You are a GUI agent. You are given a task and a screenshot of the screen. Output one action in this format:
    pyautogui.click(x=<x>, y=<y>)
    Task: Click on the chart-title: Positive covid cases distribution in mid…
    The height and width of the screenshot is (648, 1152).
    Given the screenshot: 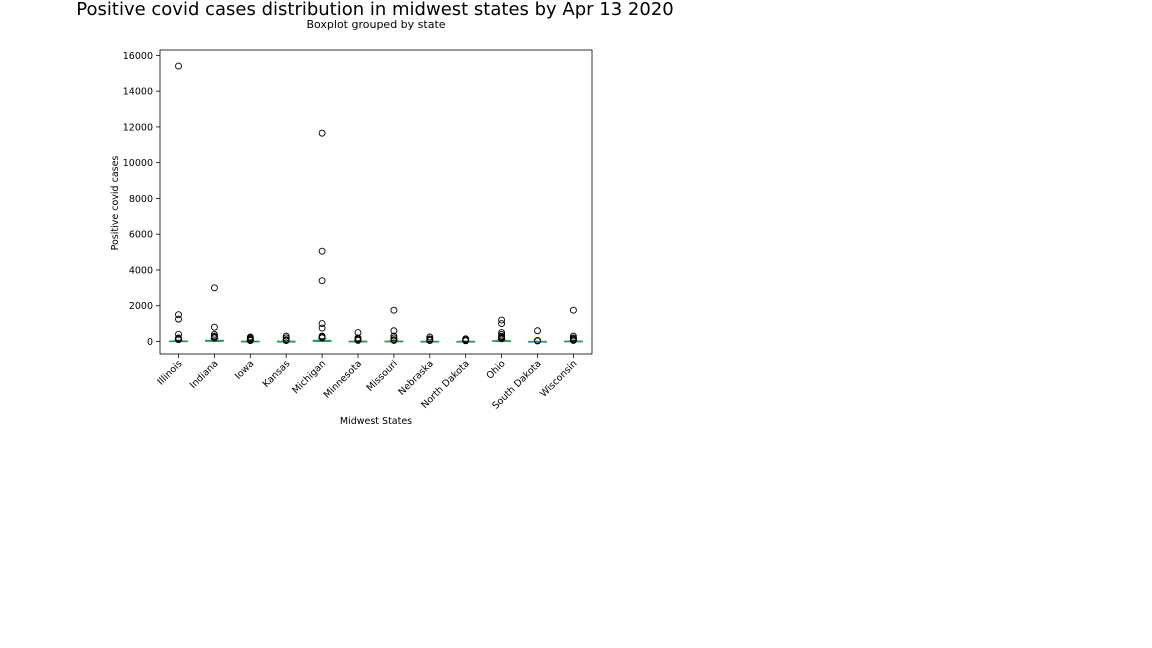 What is the action you would take?
    pyautogui.click(x=374, y=10)
    